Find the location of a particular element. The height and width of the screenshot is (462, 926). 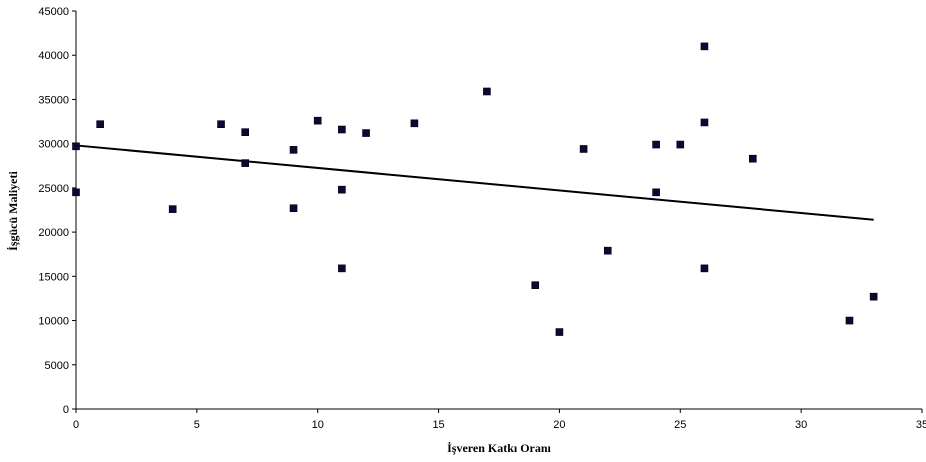

y-tick-label: 0 is located at coordinates (66, 410).